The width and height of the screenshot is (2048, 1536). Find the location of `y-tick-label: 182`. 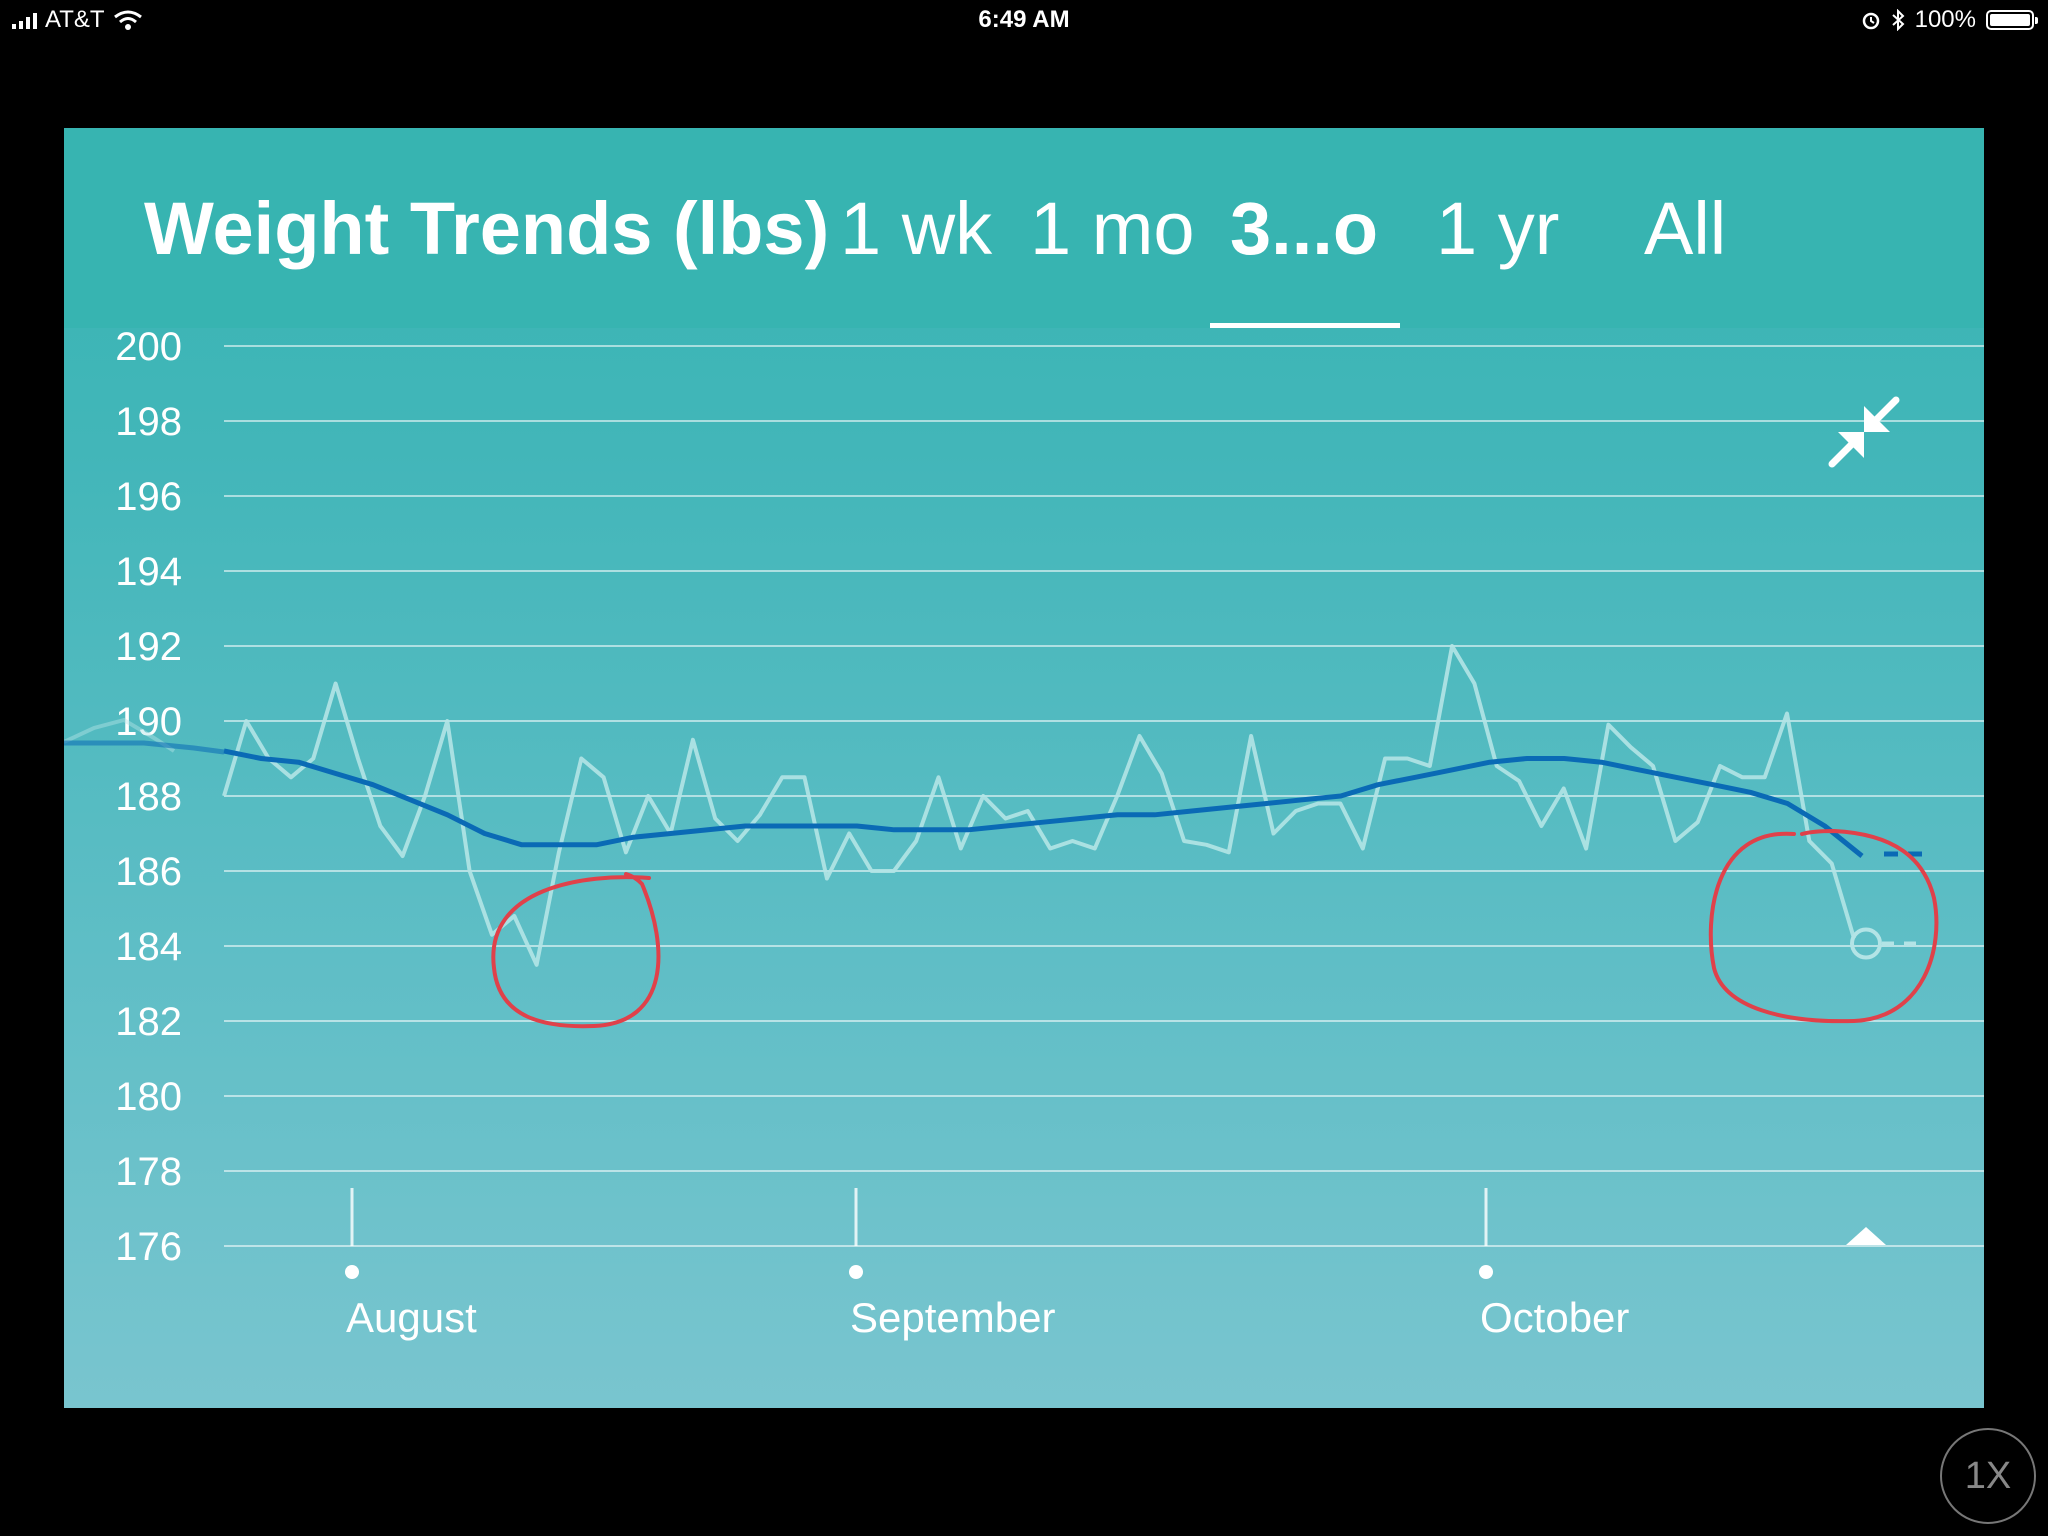

y-tick-label: 182 is located at coordinates (148, 1022).